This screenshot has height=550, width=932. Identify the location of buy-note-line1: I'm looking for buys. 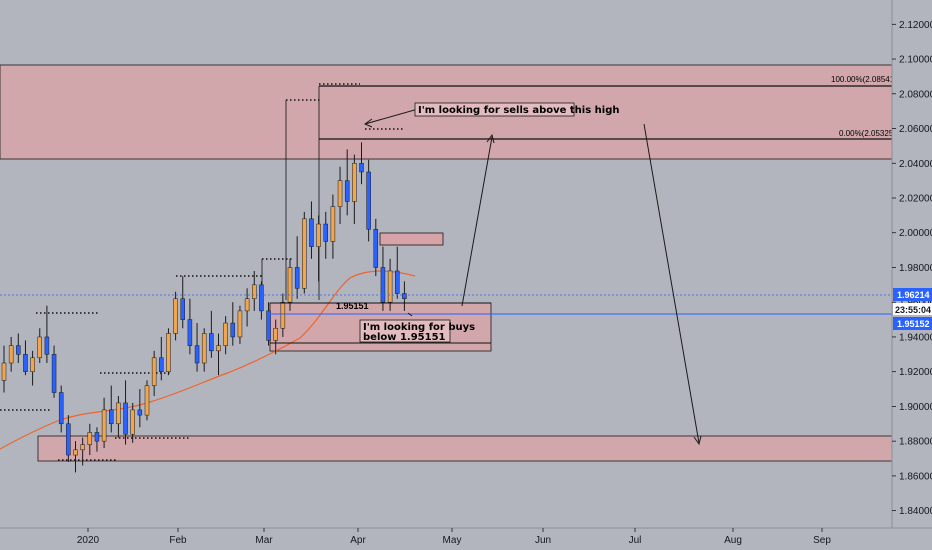
(419, 327).